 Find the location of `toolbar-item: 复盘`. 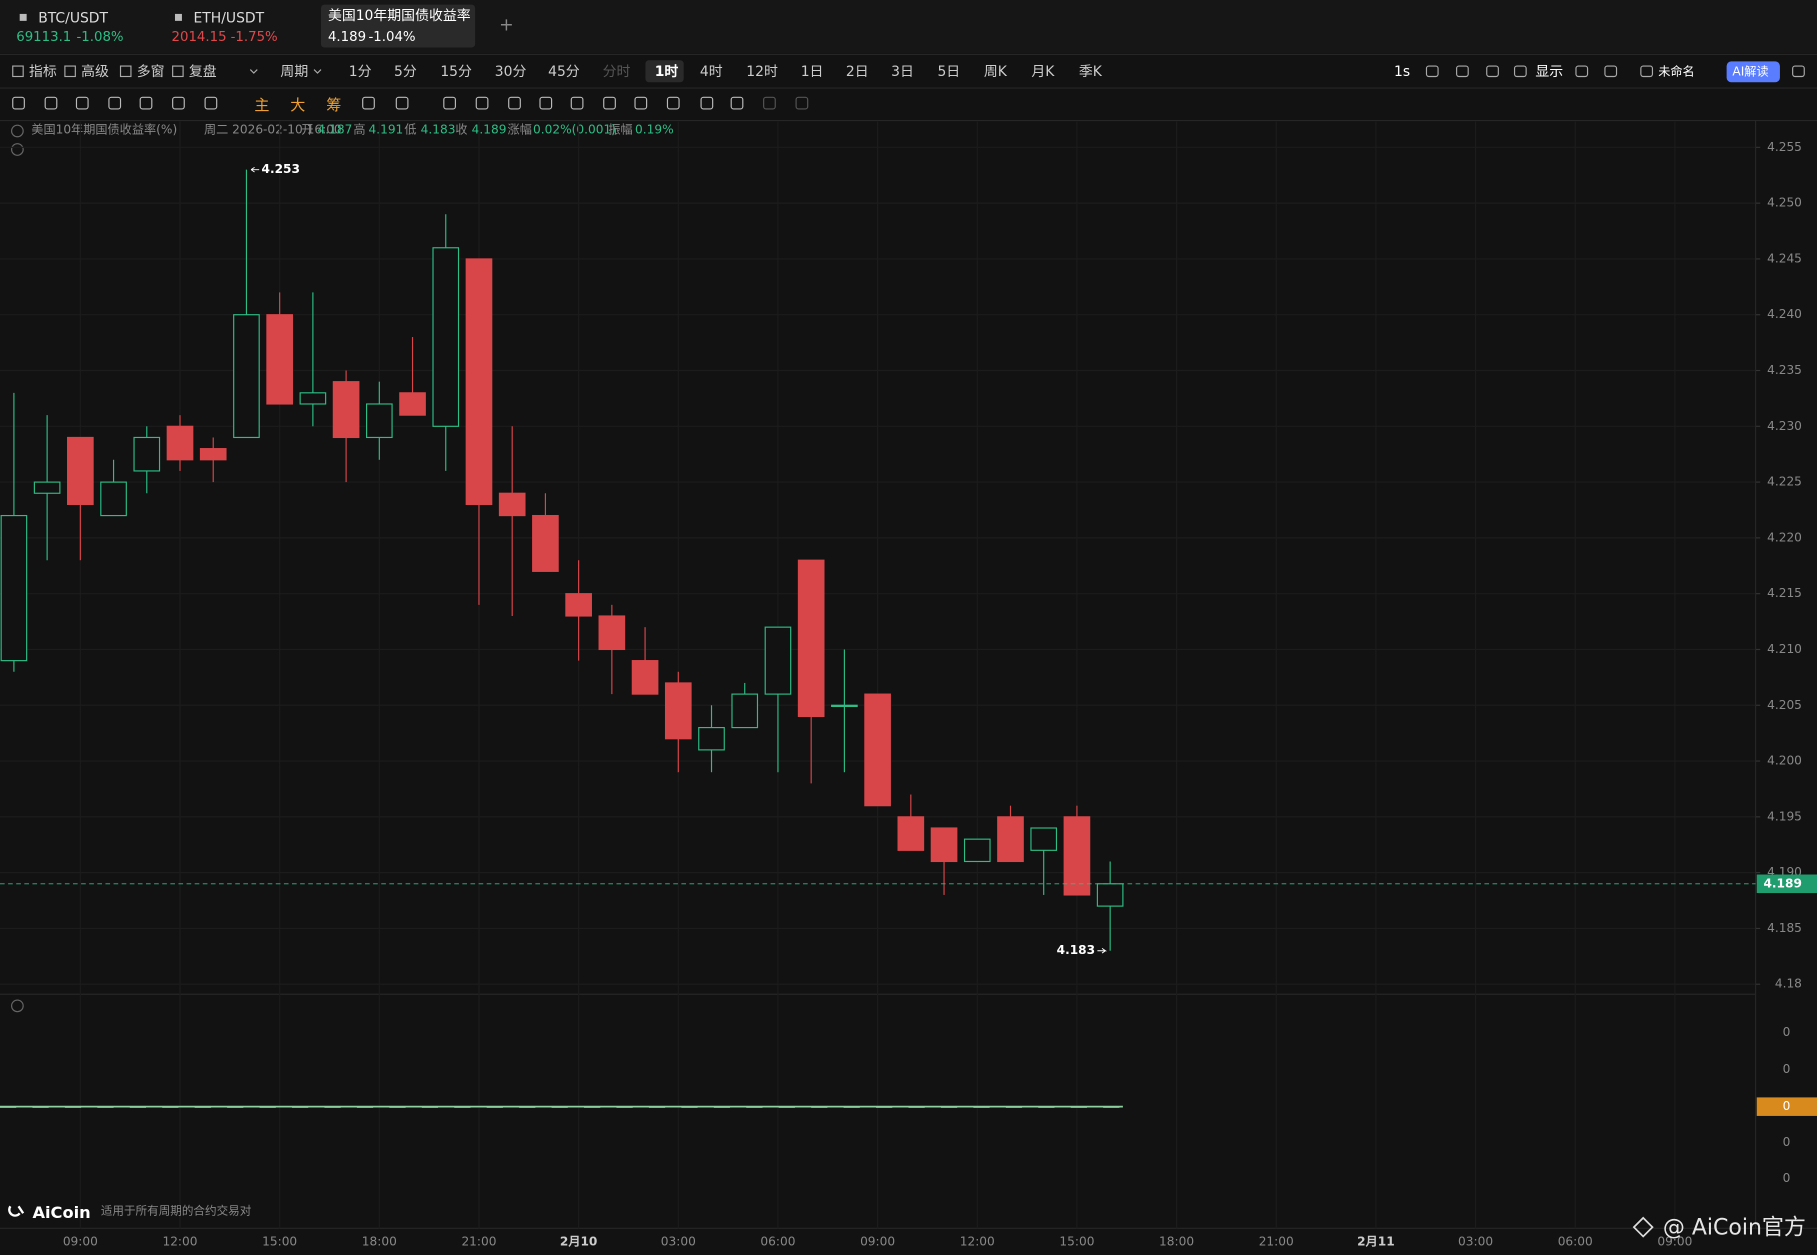

toolbar-item: 复盘 is located at coordinates (203, 71).